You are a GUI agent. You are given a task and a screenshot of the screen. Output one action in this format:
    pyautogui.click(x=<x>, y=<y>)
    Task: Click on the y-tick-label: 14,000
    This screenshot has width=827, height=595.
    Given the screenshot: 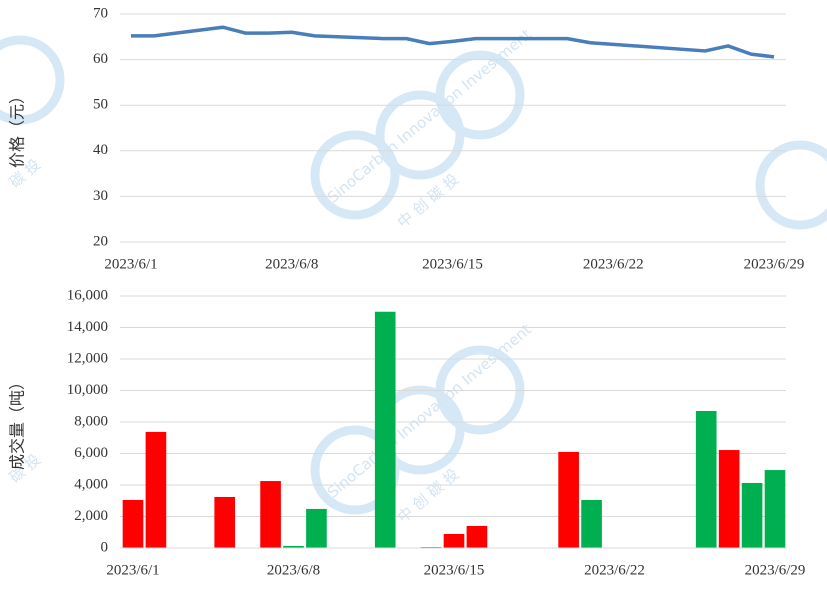 What is the action you would take?
    pyautogui.click(x=87, y=327)
    